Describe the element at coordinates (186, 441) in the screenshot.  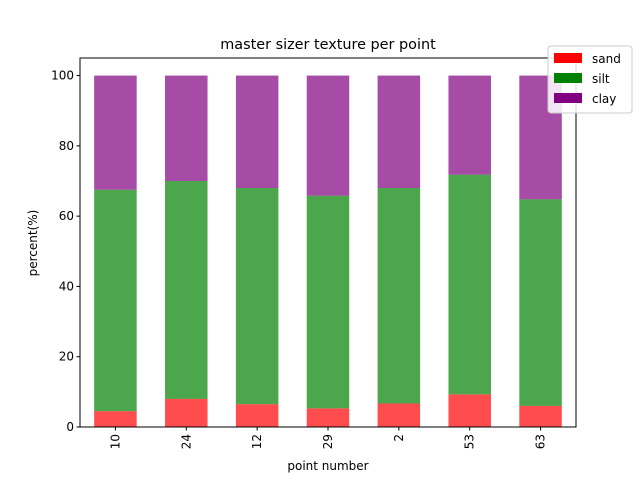
I see `x-tick-label: 24` at that location.